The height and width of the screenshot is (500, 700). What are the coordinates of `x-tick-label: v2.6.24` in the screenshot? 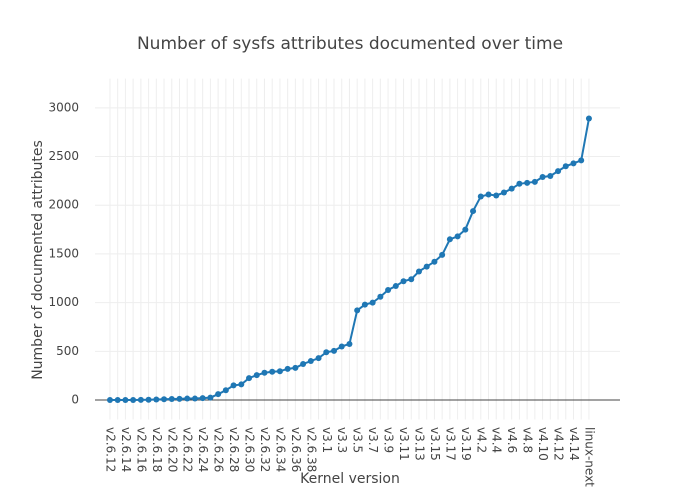 It's located at (203, 449).